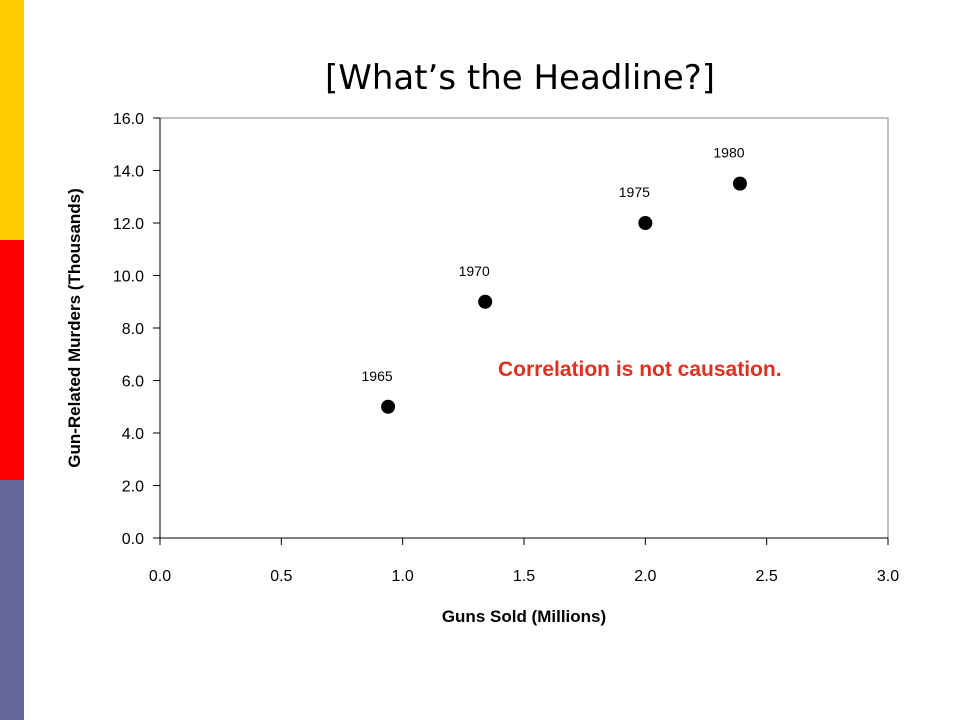 Image resolution: width=960 pixels, height=720 pixels. I want to click on x-tick-label: 3.0, so click(888, 576).